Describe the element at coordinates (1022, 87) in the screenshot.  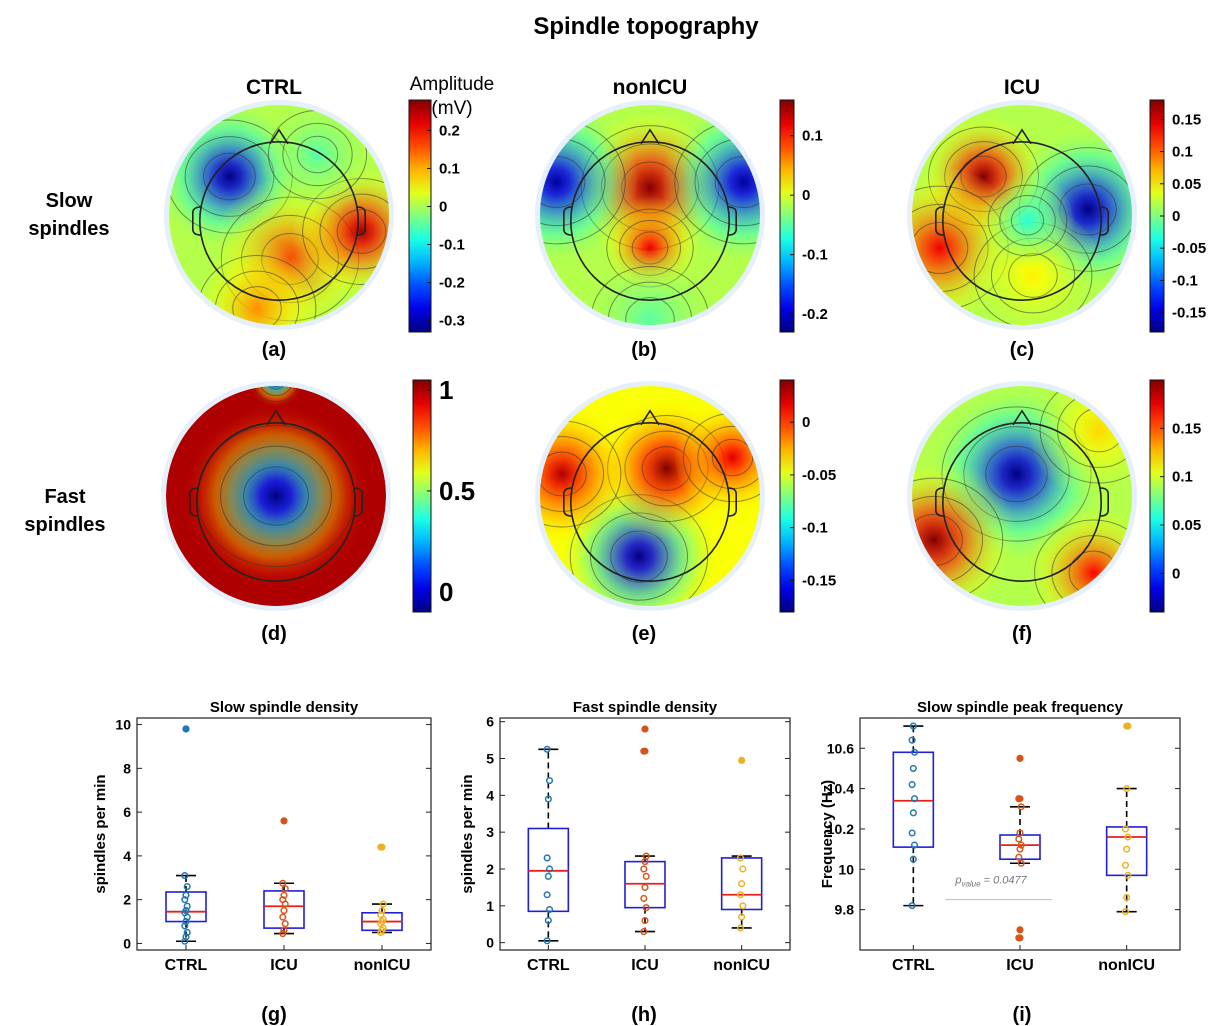
I see `col-title-icu: ICU` at that location.